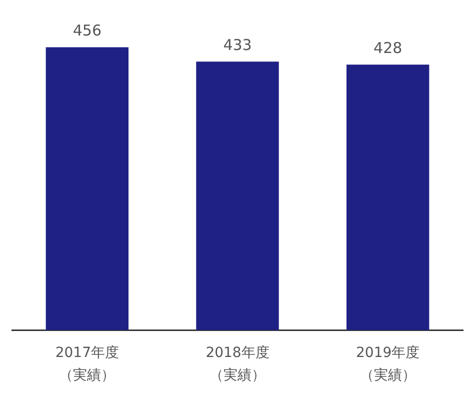 The width and height of the screenshot is (465, 403). I want to click on data-label: 456, so click(87, 31).